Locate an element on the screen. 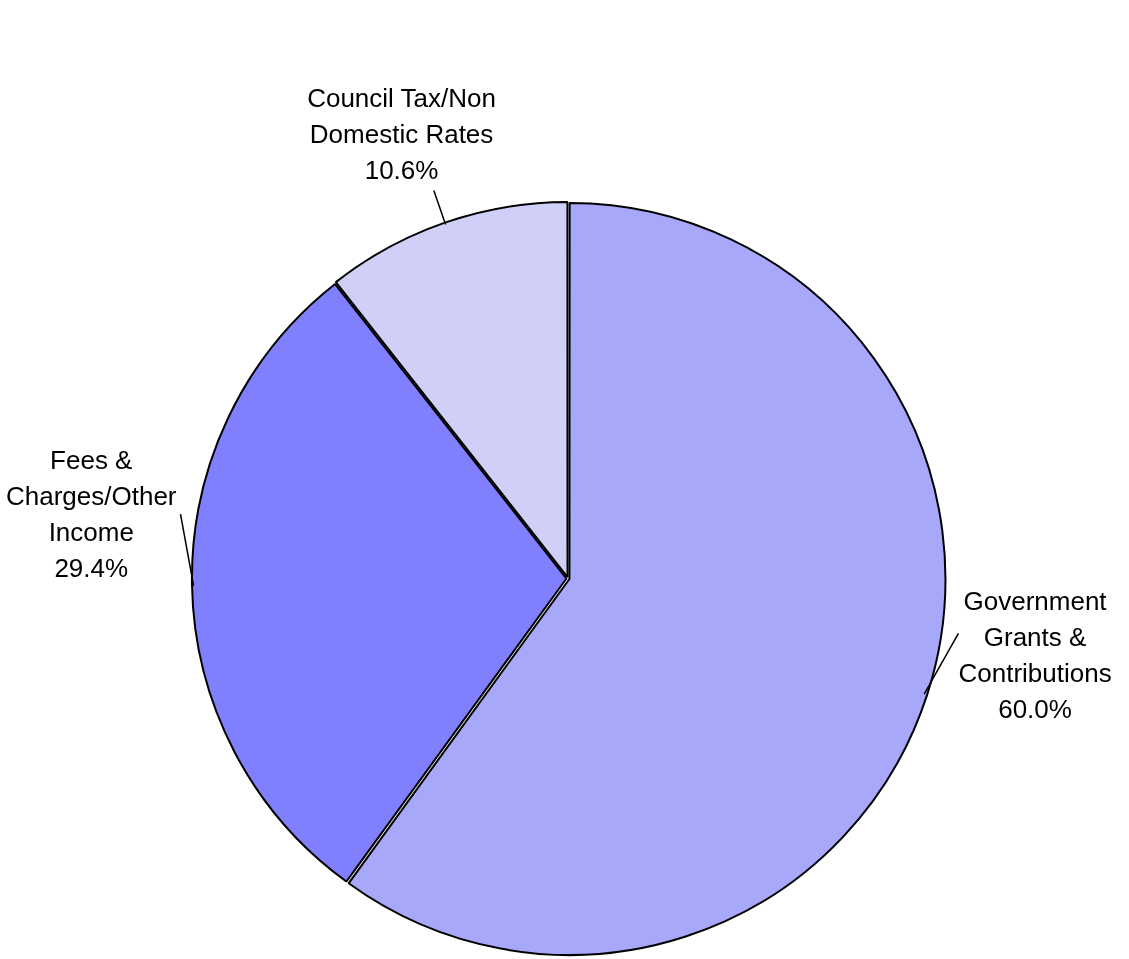  slice-label: Government Grants & Contributions is located at coordinates (1035, 637).